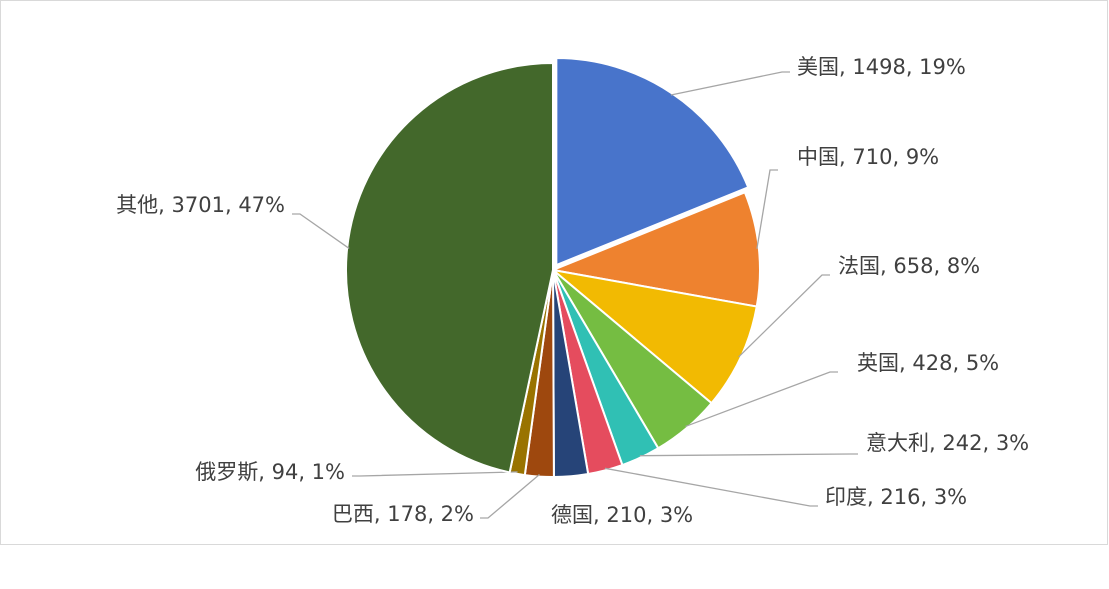  I want to click on data-label: 俄罗斯, 94, 1%, so click(270, 472).